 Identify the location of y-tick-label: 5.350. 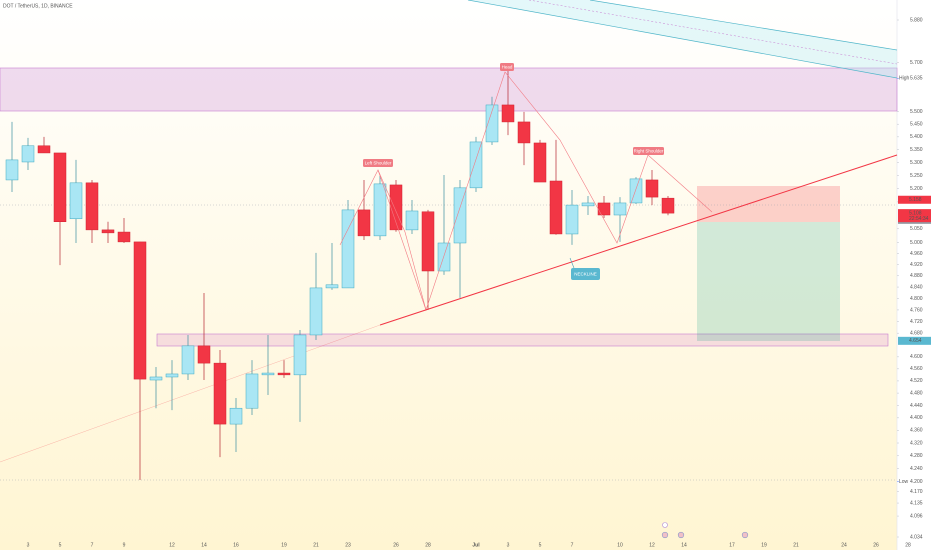
(916, 150).